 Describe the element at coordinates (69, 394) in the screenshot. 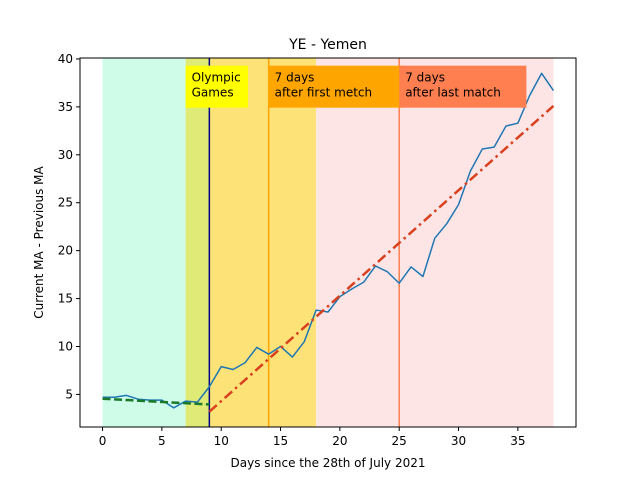

I see `y-tick-label: 5` at that location.